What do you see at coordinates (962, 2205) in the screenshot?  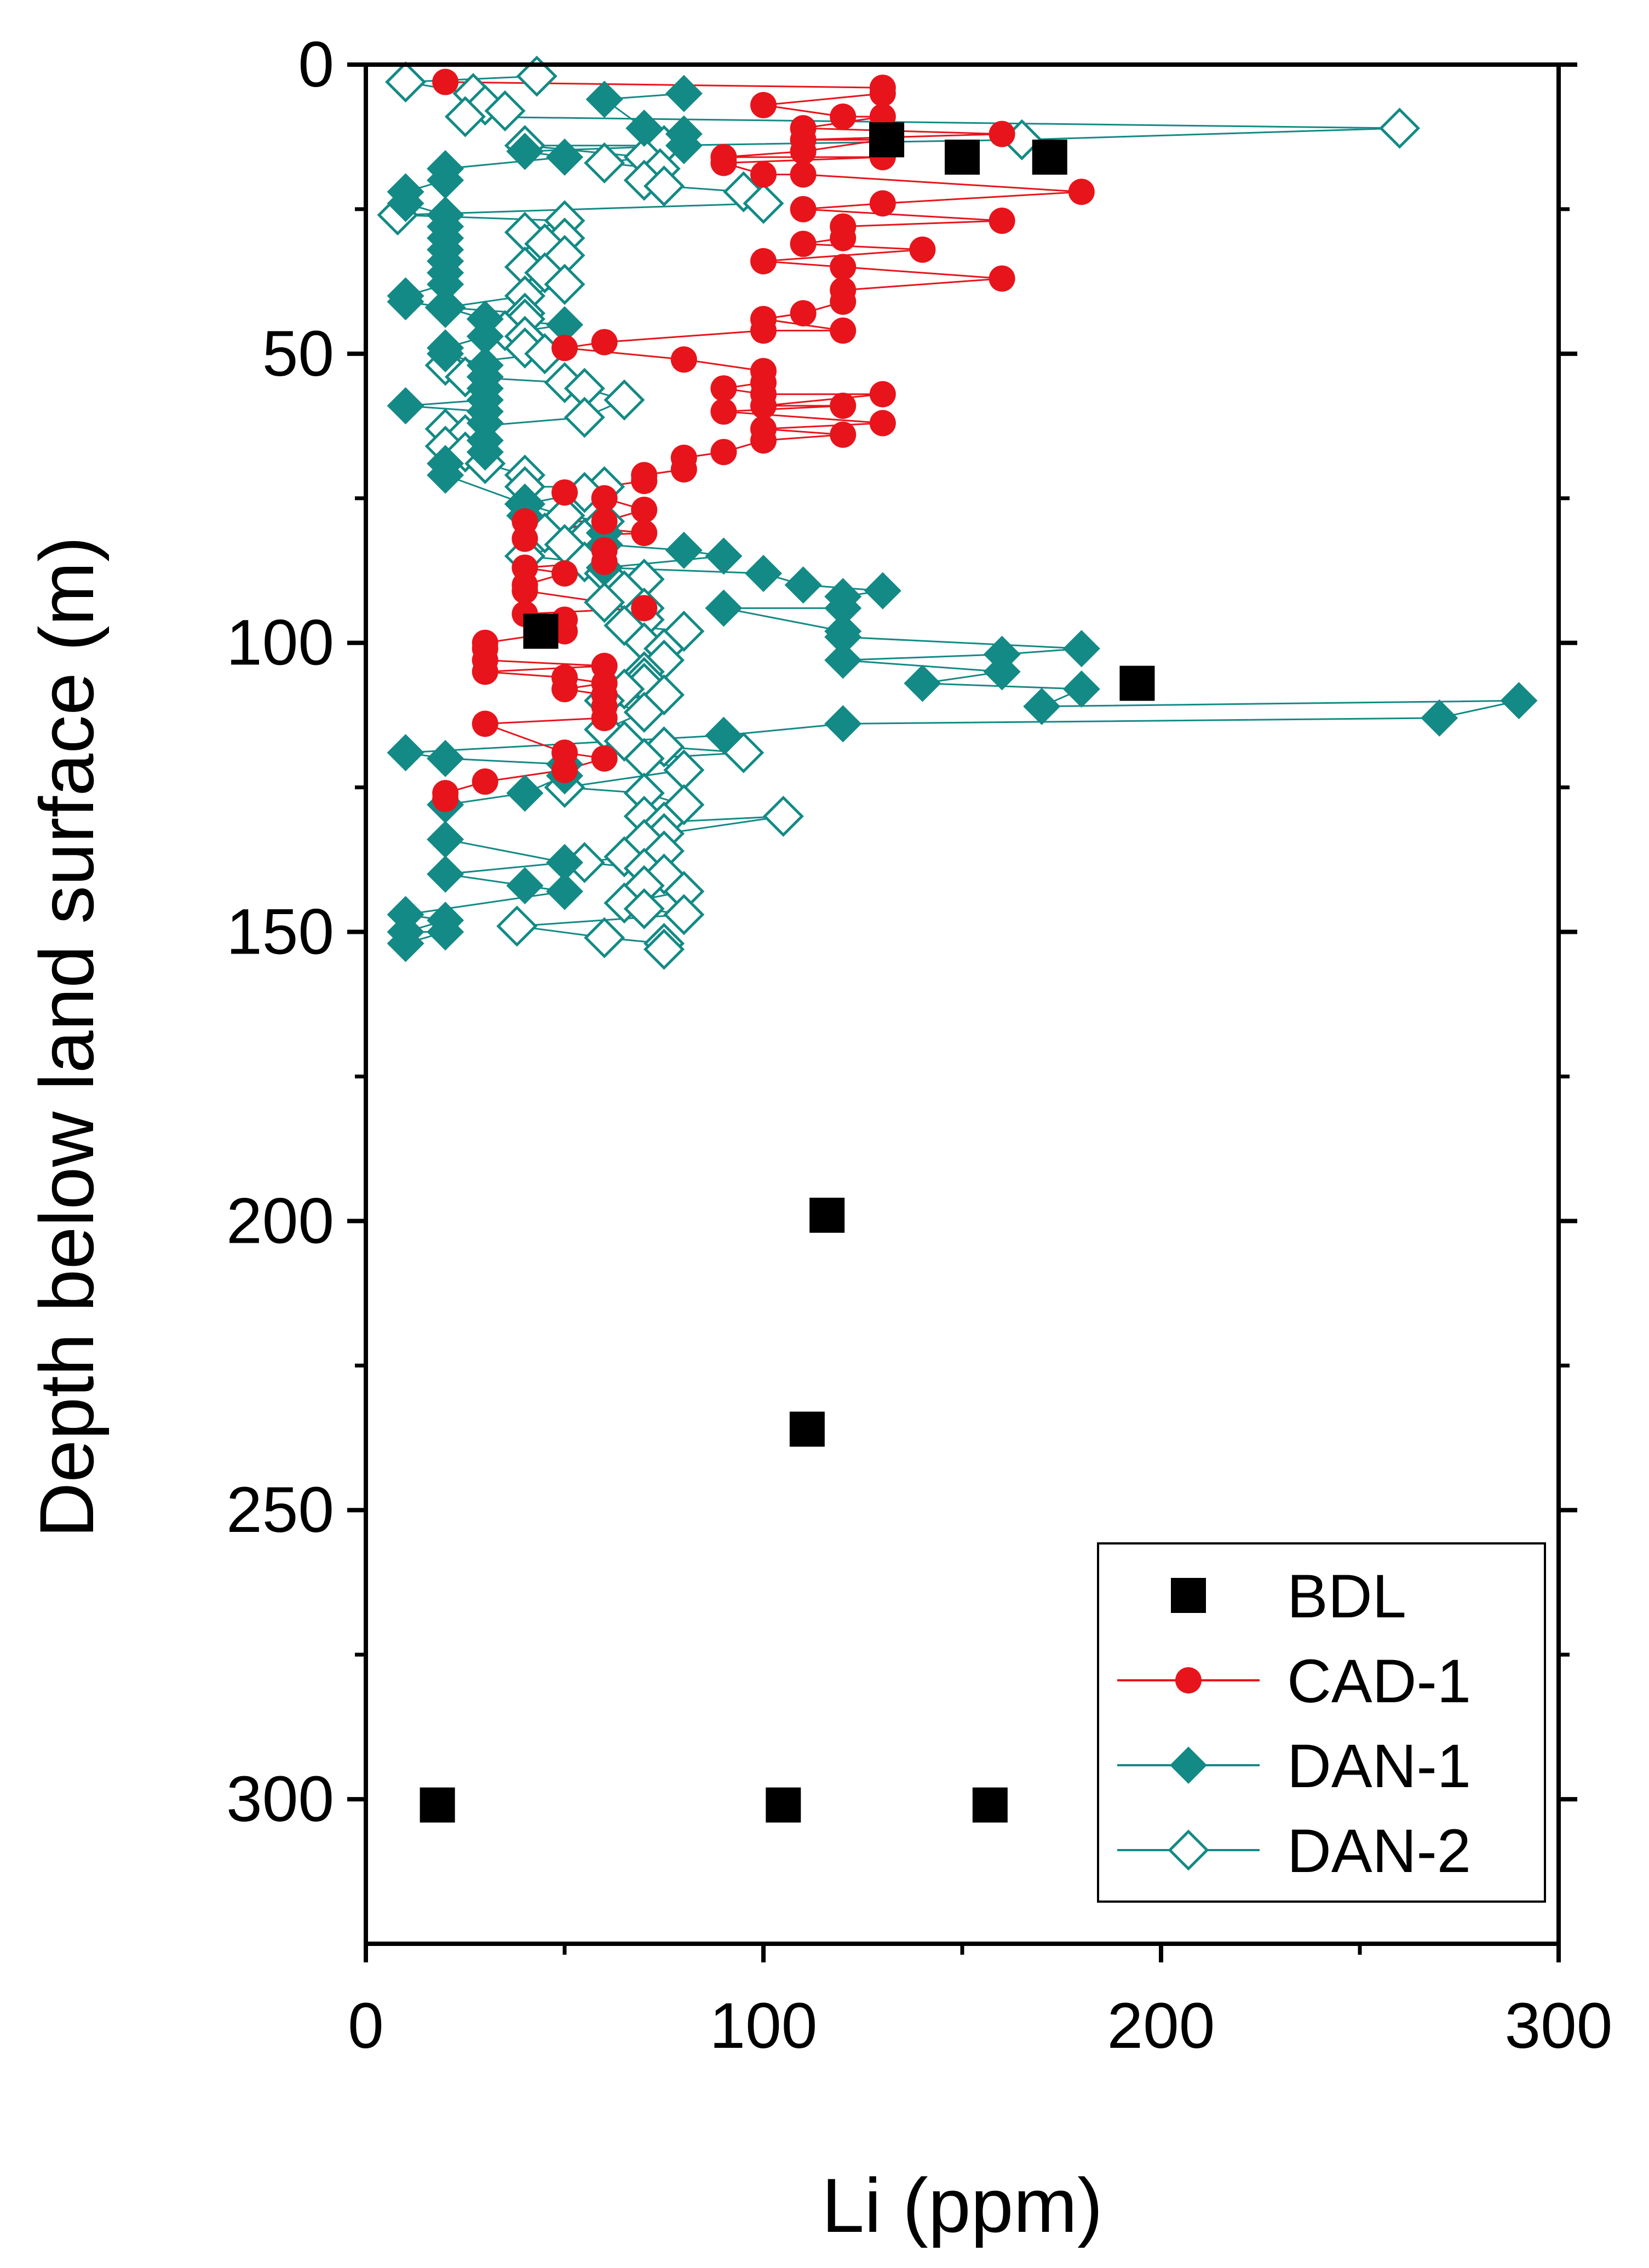 I see `x-axis-title: Li (ppm)` at bounding box center [962, 2205].